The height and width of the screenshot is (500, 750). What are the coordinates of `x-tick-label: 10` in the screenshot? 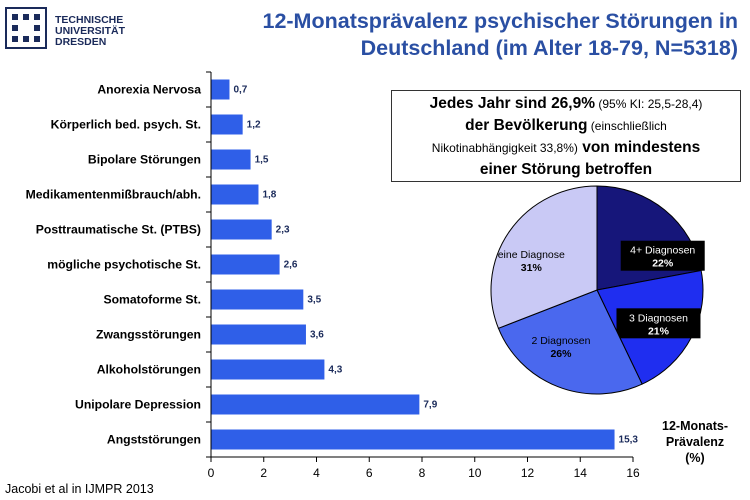 It's located at (475, 473).